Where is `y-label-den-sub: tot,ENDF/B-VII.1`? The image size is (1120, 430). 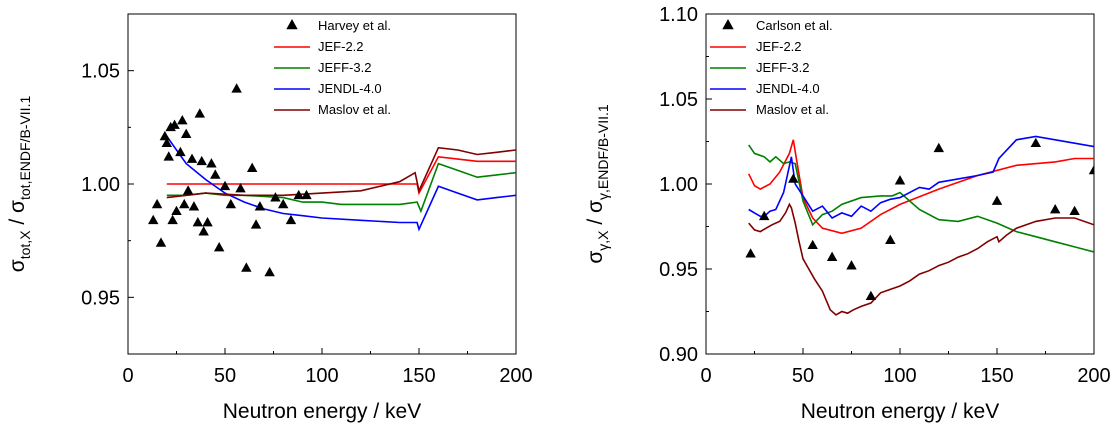 y-label-den-sub: tot,ENDF/B-VII.1 is located at coordinates (25, 148).